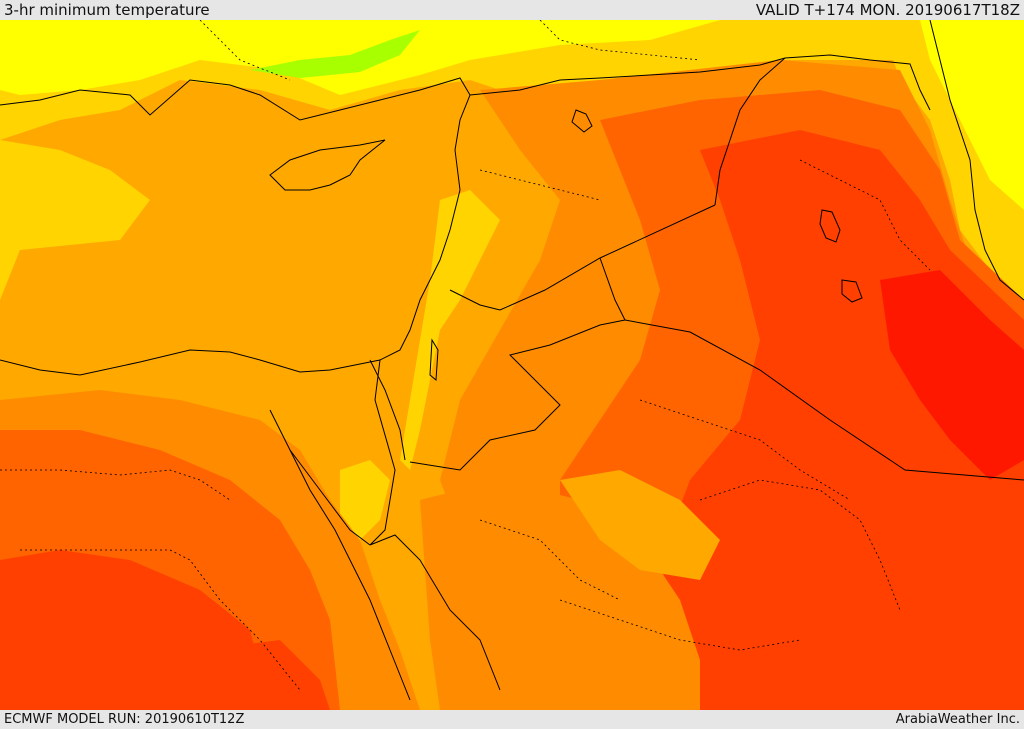 The image size is (1024, 729). What do you see at coordinates (450, 330) in the screenshot?
I see `temperature-zone-levant-coast` at bounding box center [450, 330].